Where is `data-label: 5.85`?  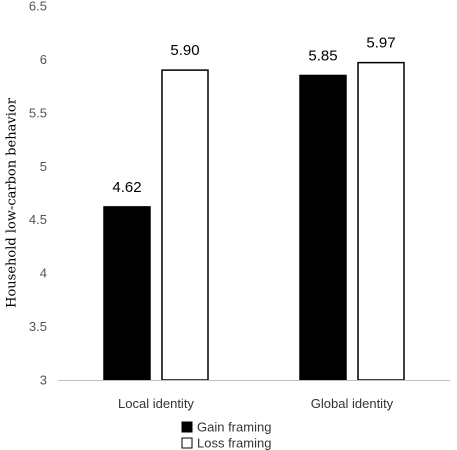 data-label: 5.85 is located at coordinates (322, 55).